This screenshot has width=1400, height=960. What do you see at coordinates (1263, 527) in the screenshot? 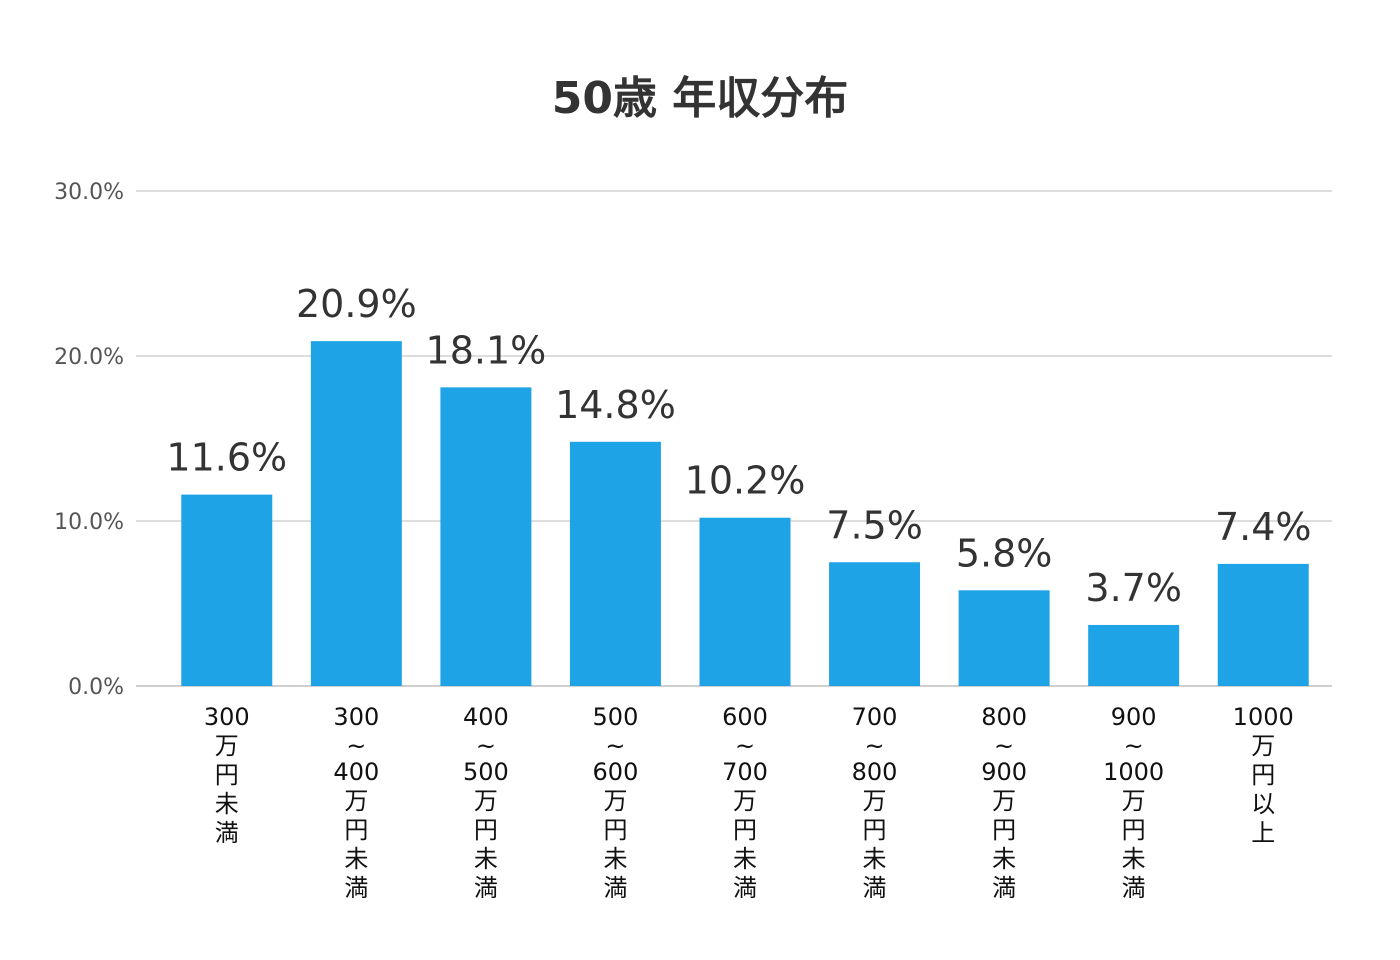
I see `data-label: 7.4%` at bounding box center [1263, 527].